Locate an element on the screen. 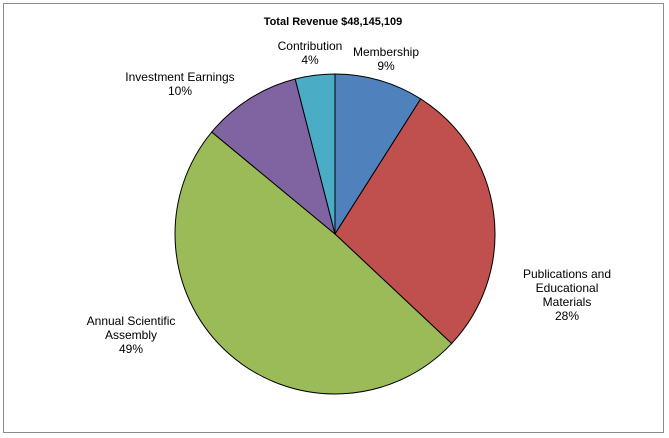  data-label-category: Contribution is located at coordinates (310, 46).